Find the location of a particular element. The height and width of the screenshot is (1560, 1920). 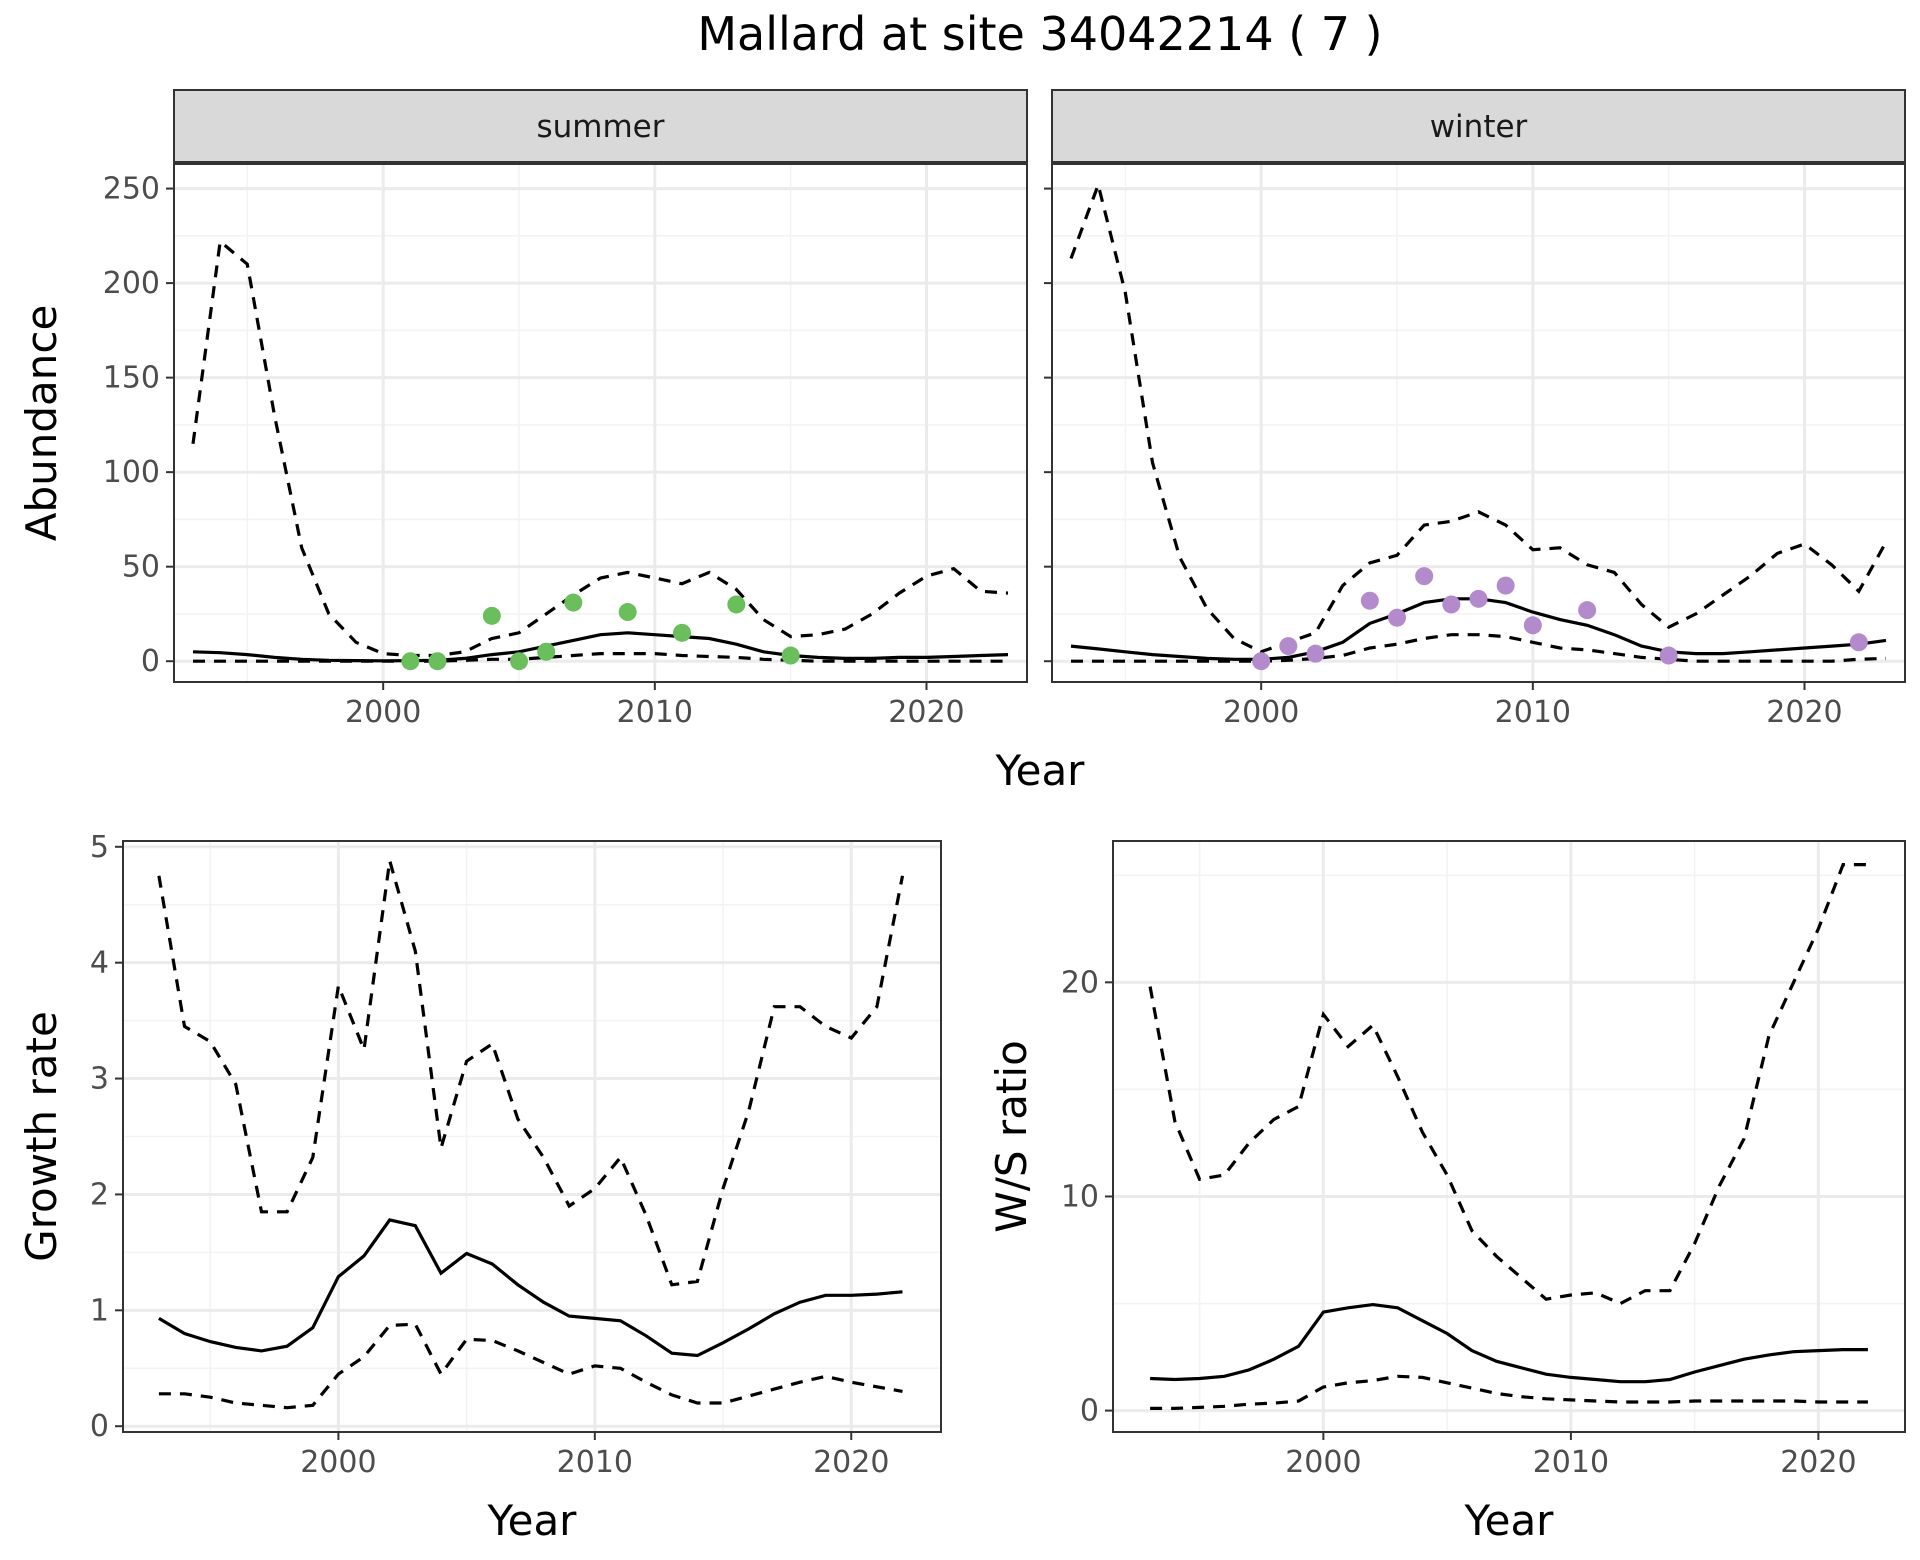

plot-background is located at coordinates (600, 423).